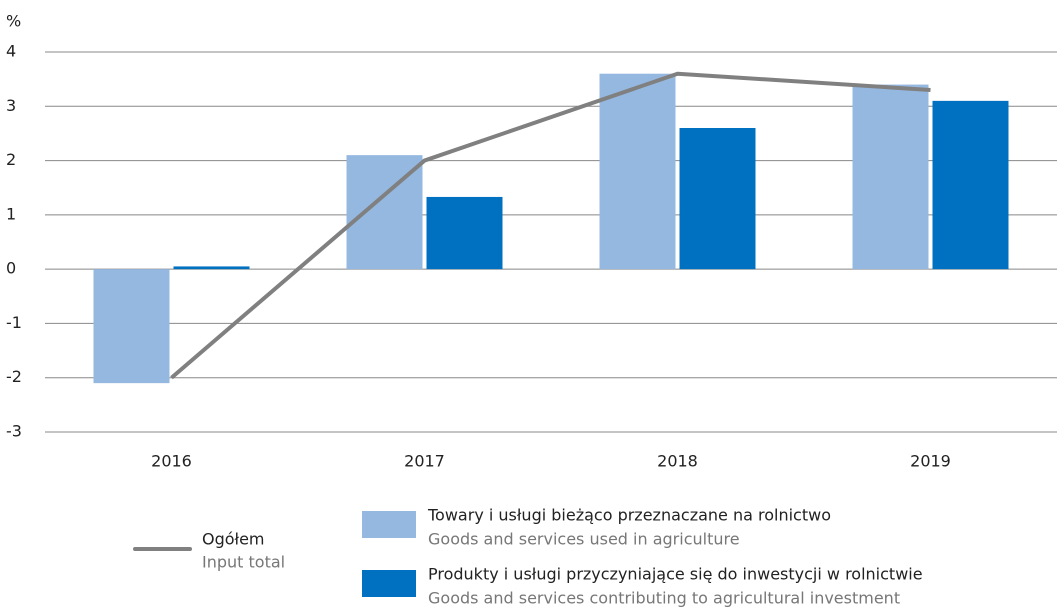 The height and width of the screenshot is (610, 1057). Describe the element at coordinates (11, 51) in the screenshot. I see `y-tick-label: 4` at that location.